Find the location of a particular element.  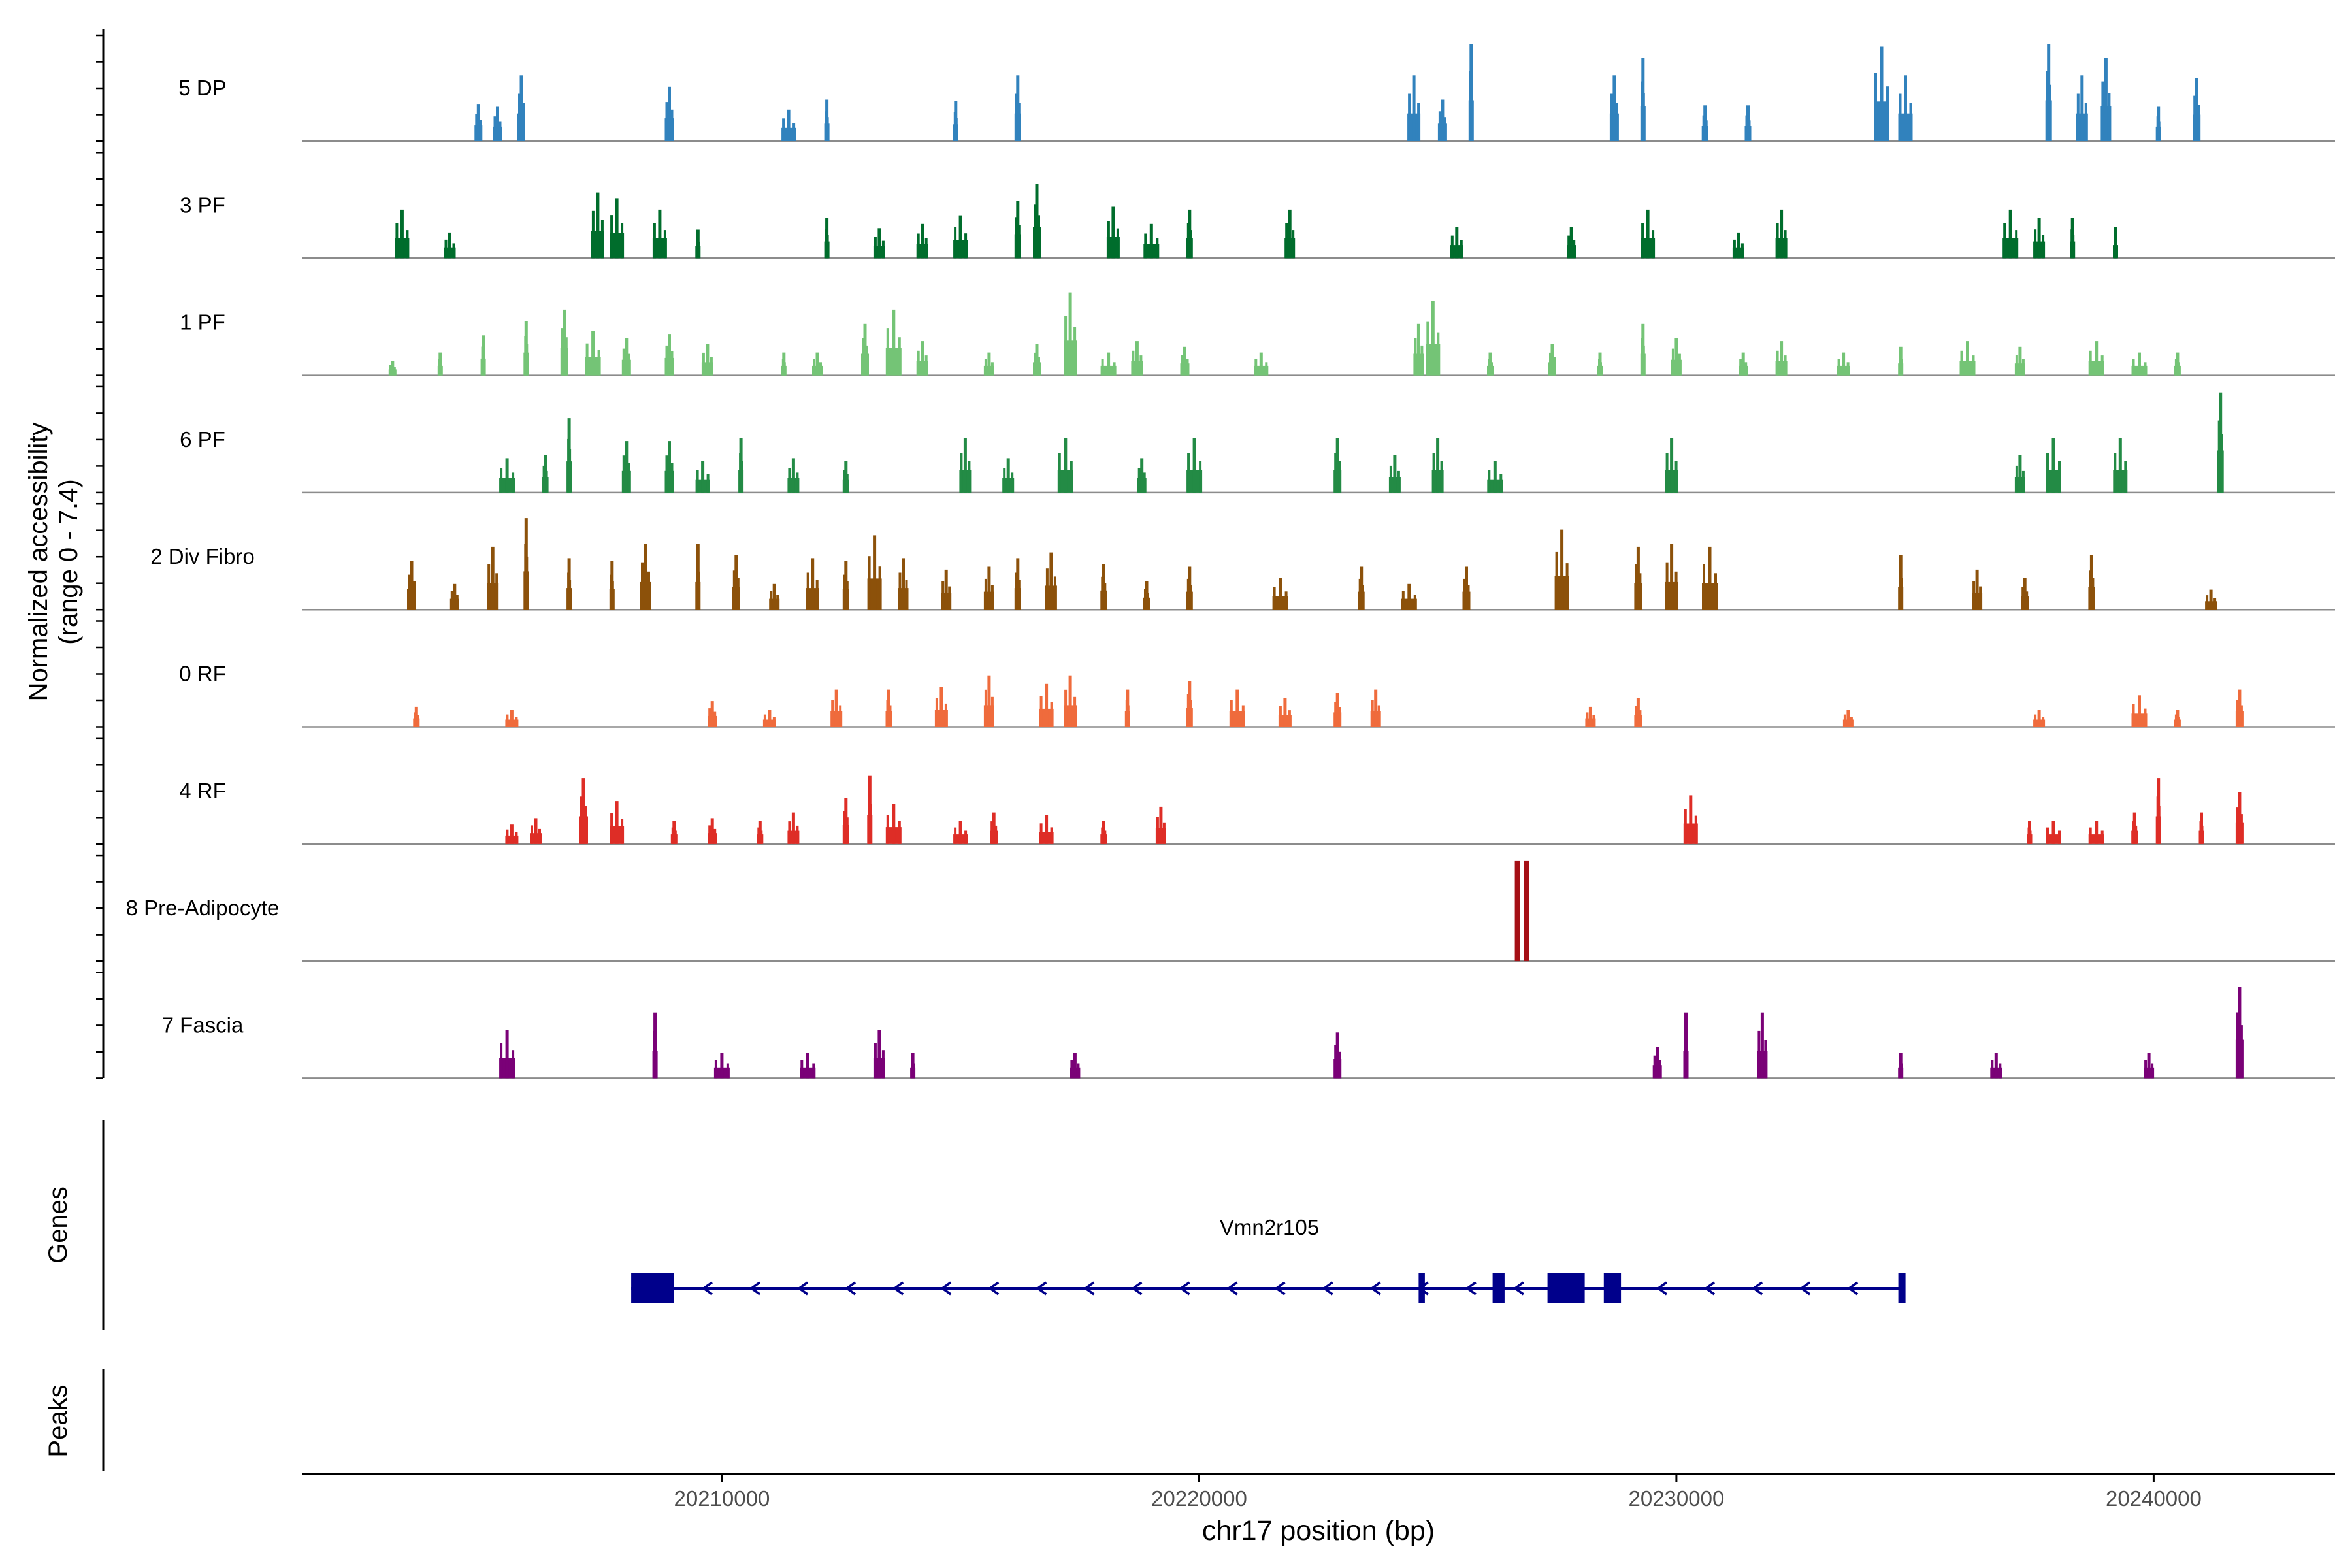

gene-exon is located at coordinates (1566, 1288).